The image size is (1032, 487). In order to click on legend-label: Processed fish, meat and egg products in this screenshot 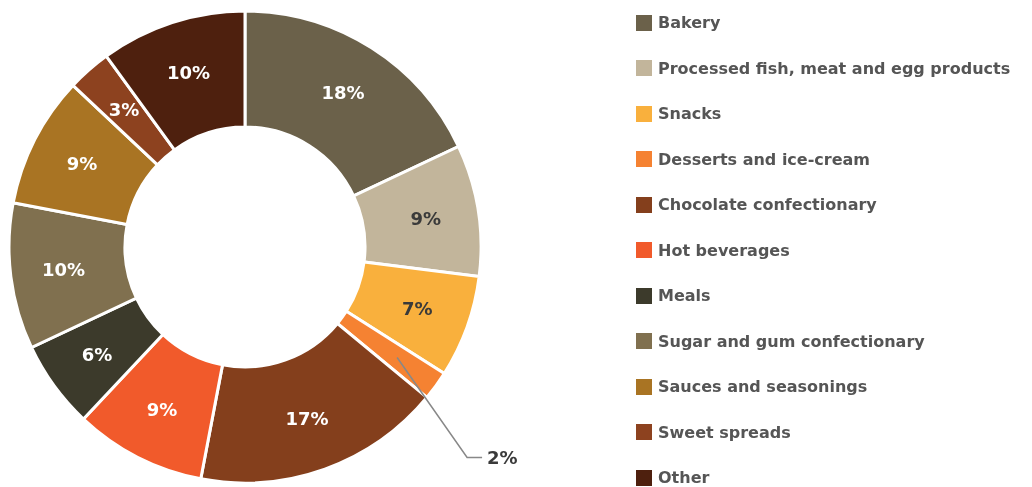, I will do `click(834, 68)`.